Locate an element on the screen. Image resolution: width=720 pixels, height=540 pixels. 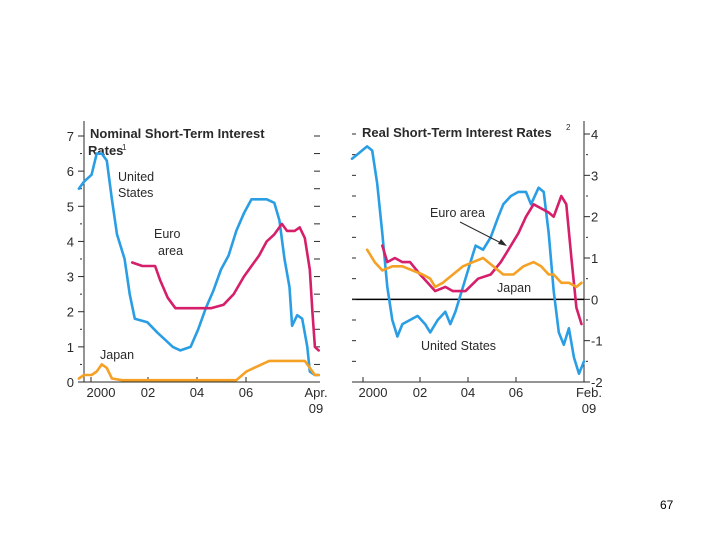
real-euro-area-pointer is located at coordinates (481, 233).